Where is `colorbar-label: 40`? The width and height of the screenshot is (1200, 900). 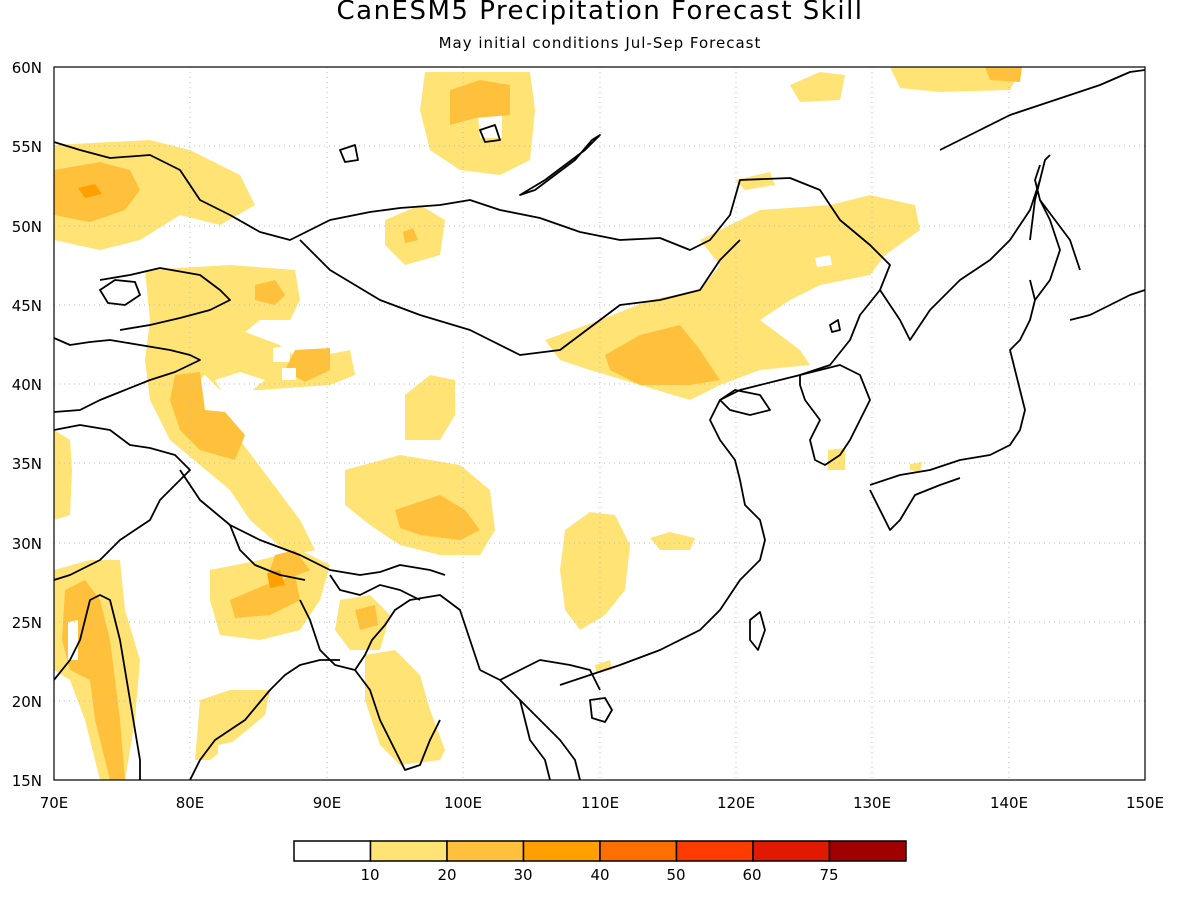 colorbar-label: 40 is located at coordinates (599, 875).